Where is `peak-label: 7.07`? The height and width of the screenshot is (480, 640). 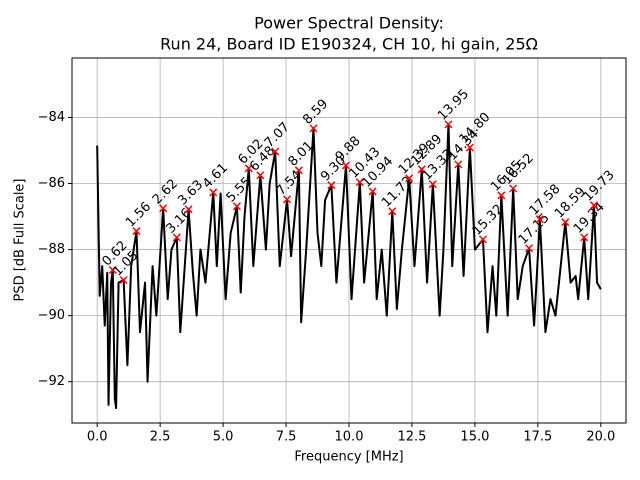 peak-label: 7.07 is located at coordinates (277, 135).